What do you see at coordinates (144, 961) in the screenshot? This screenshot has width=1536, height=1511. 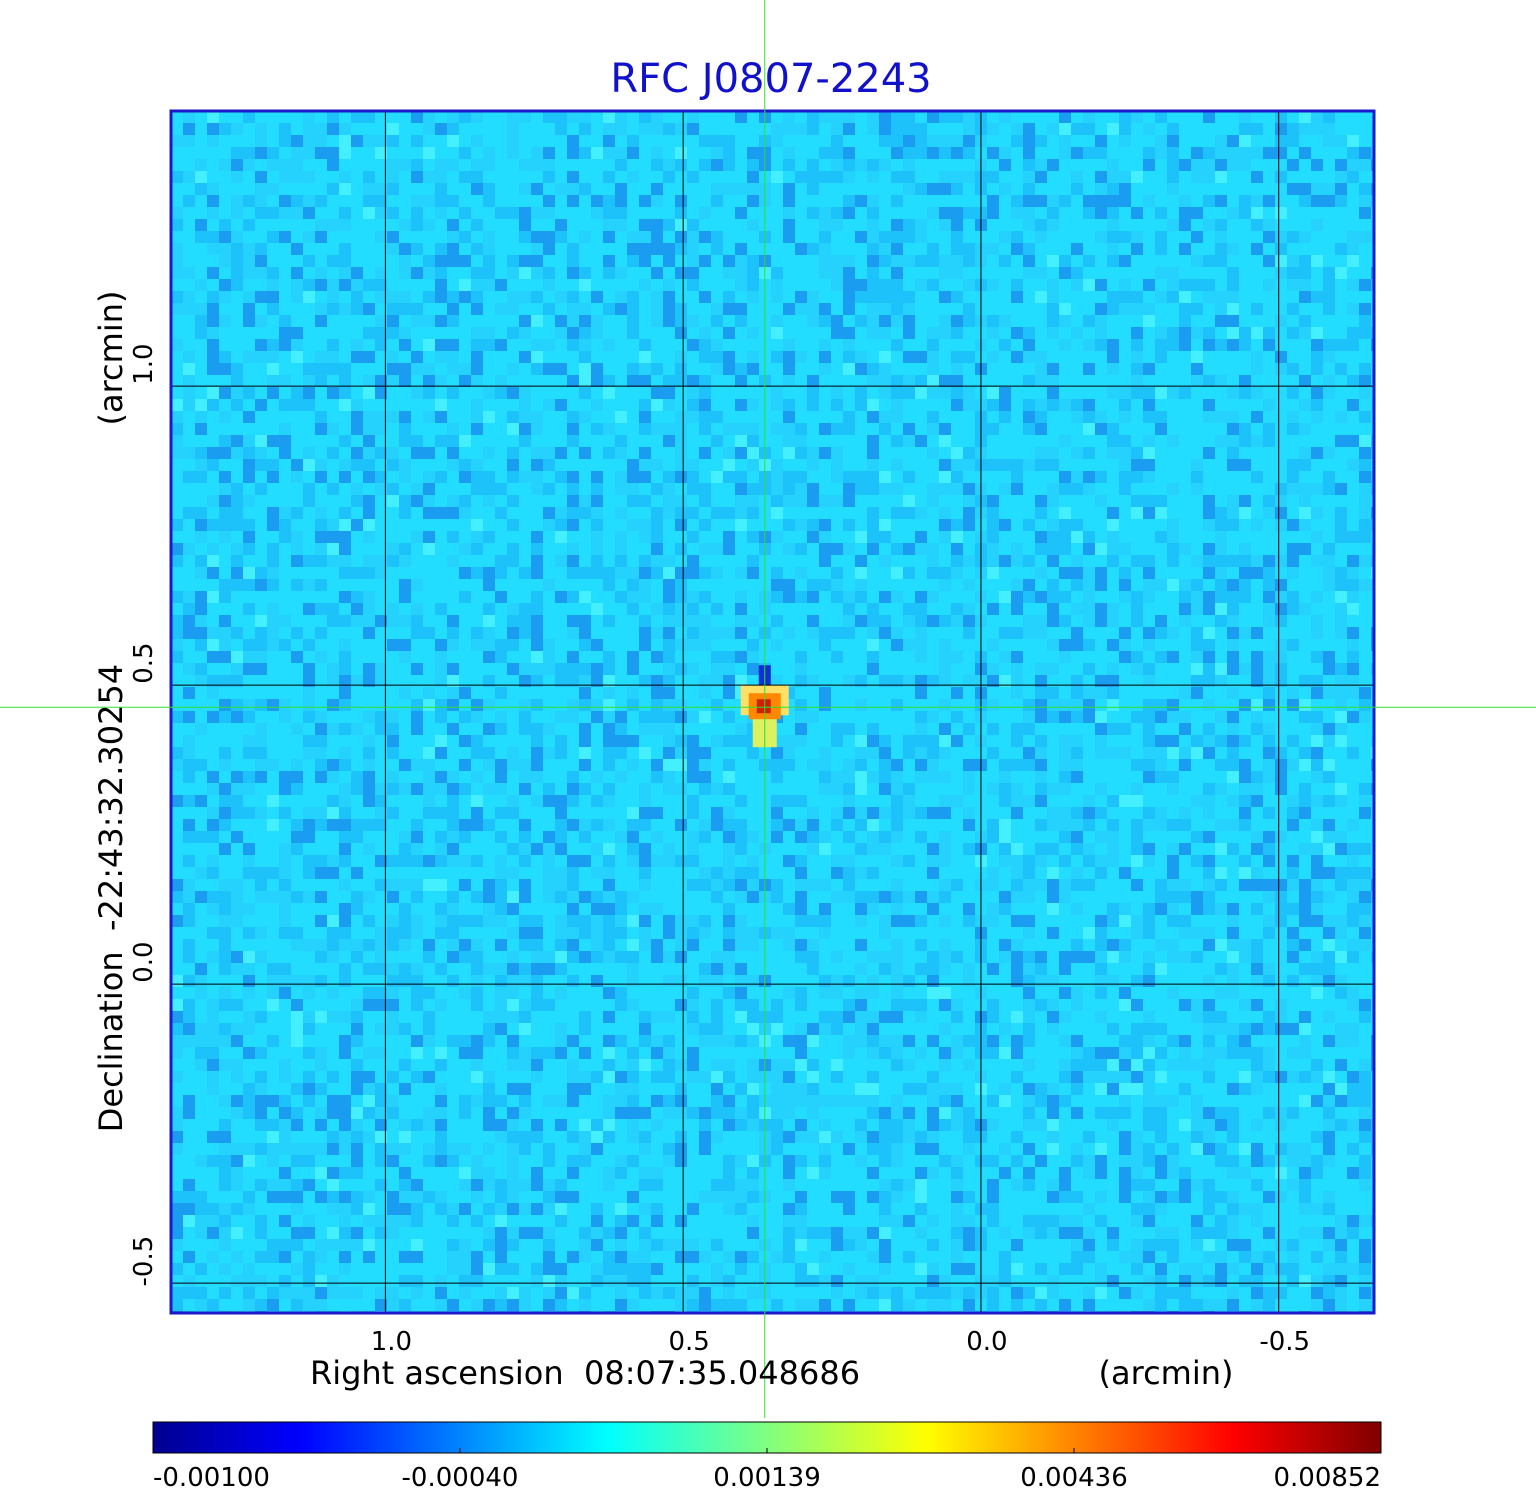 I see `y-tick-label: 0.0` at bounding box center [144, 961].